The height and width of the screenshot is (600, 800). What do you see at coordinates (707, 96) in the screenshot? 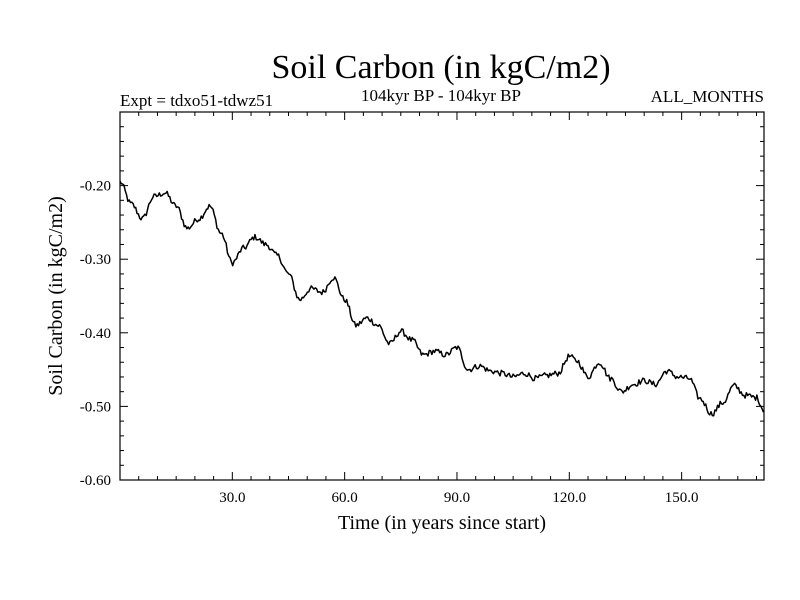
I see `months-label: ALL_MONTHS` at bounding box center [707, 96].